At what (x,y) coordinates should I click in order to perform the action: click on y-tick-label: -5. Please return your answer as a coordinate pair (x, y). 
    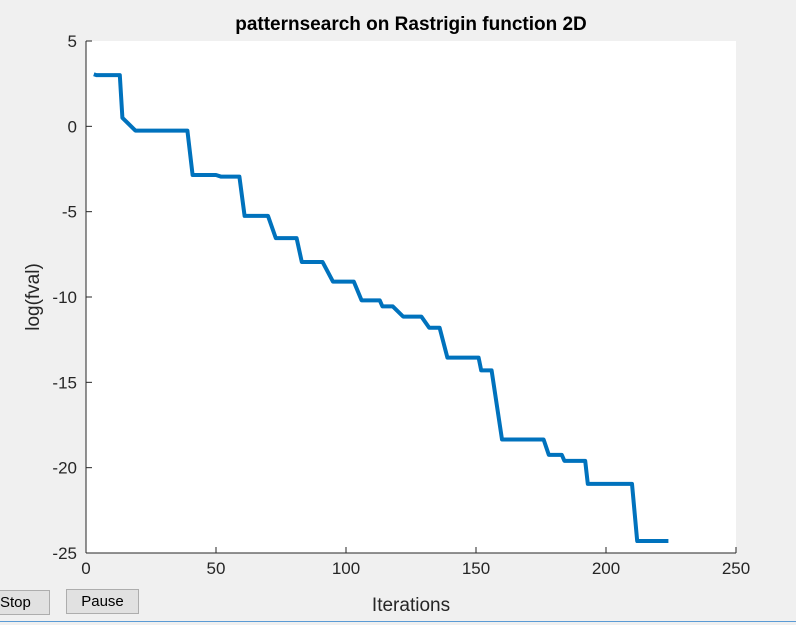
    Looking at the image, I should click on (69, 212).